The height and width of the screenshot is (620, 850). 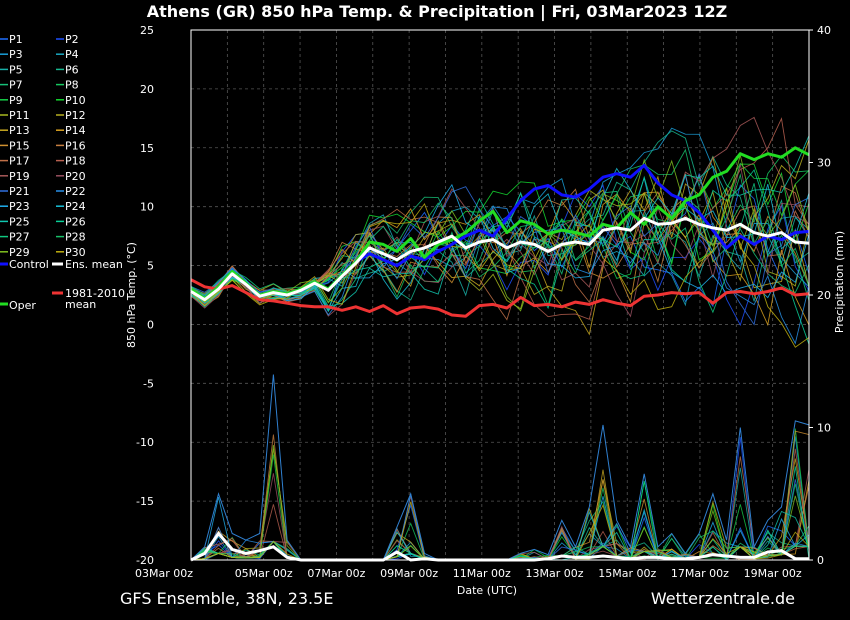 What do you see at coordinates (131, 295) in the screenshot?
I see `y-axis-label-left: 850 hPa Temp. (°C)` at bounding box center [131, 295].